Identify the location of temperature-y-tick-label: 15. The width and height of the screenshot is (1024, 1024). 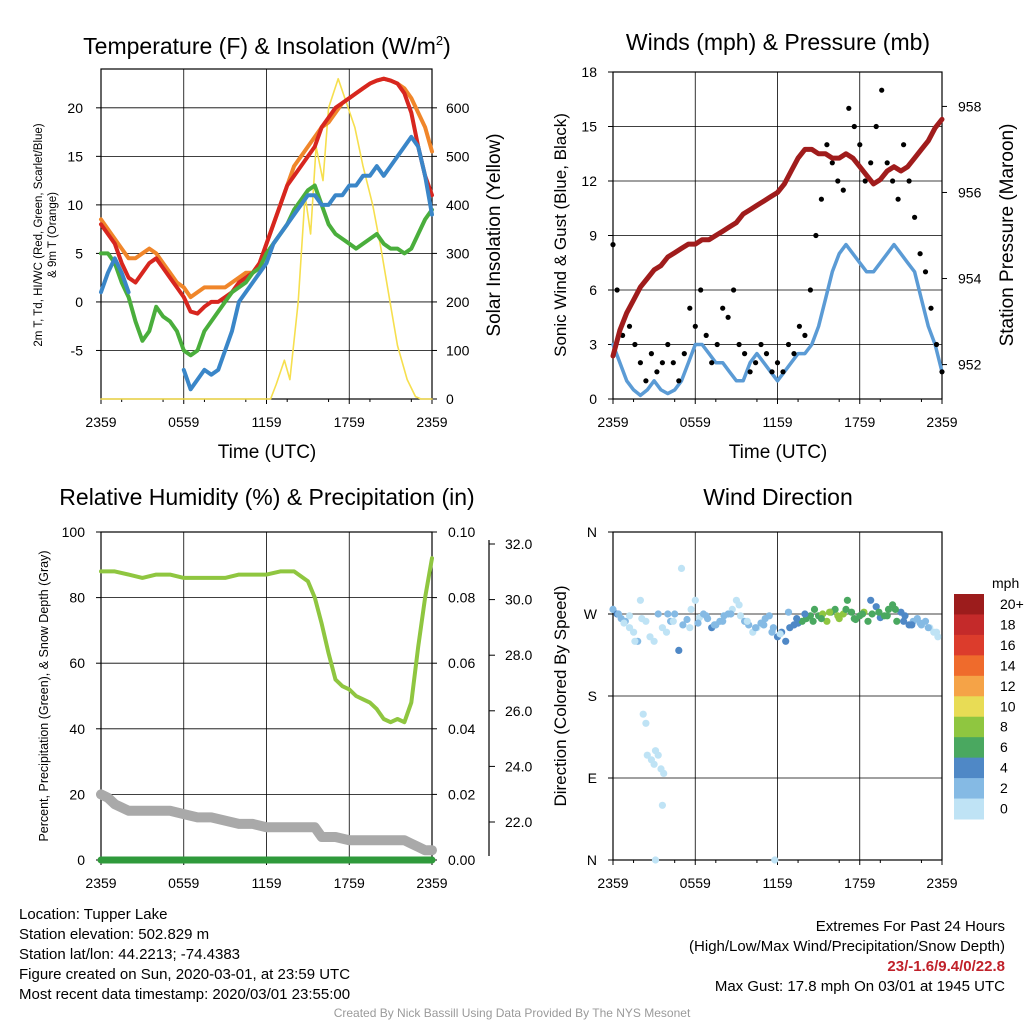
(75, 156).